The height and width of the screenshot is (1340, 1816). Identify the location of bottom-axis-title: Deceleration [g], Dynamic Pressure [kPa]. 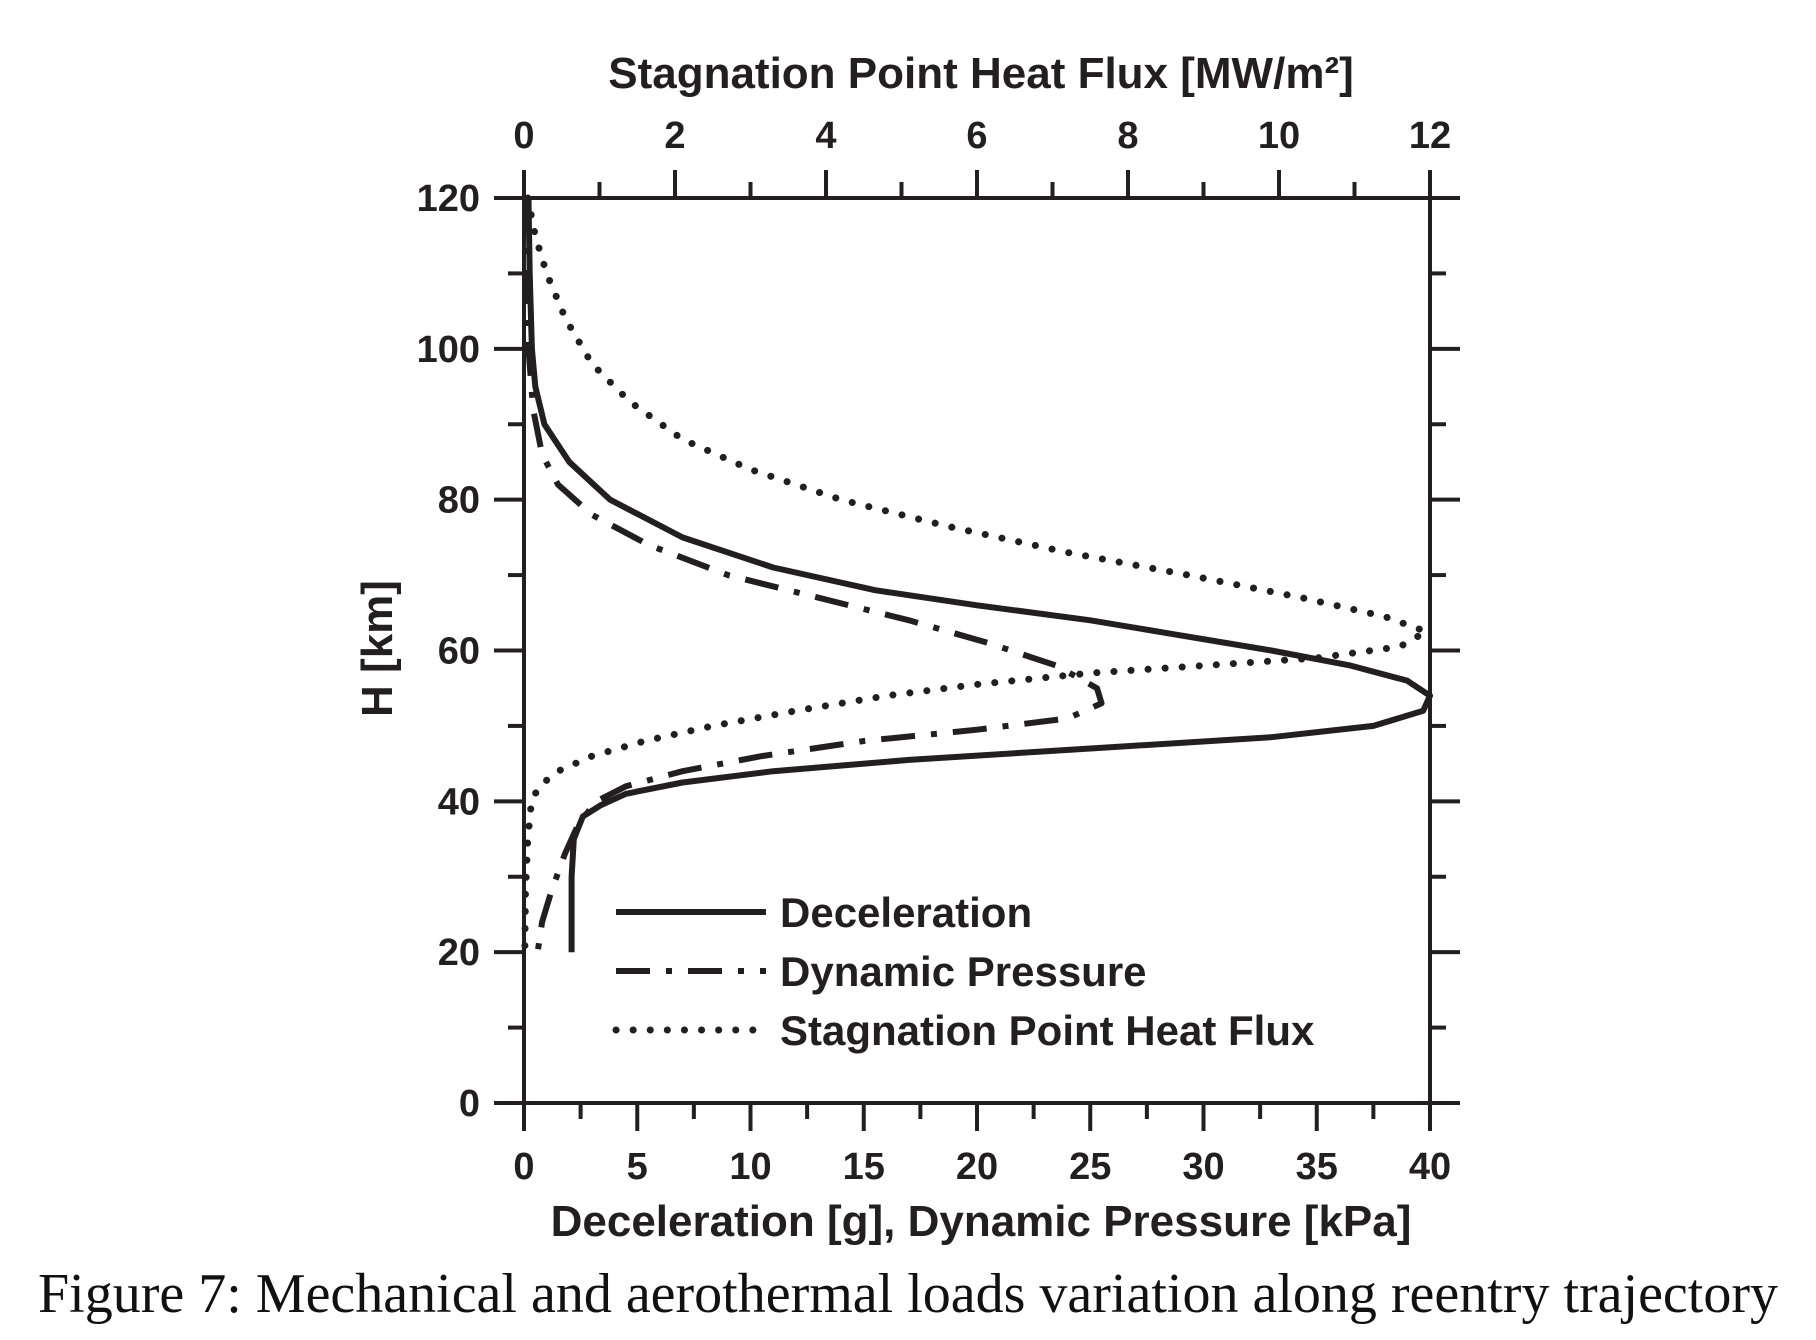
(981, 1221).